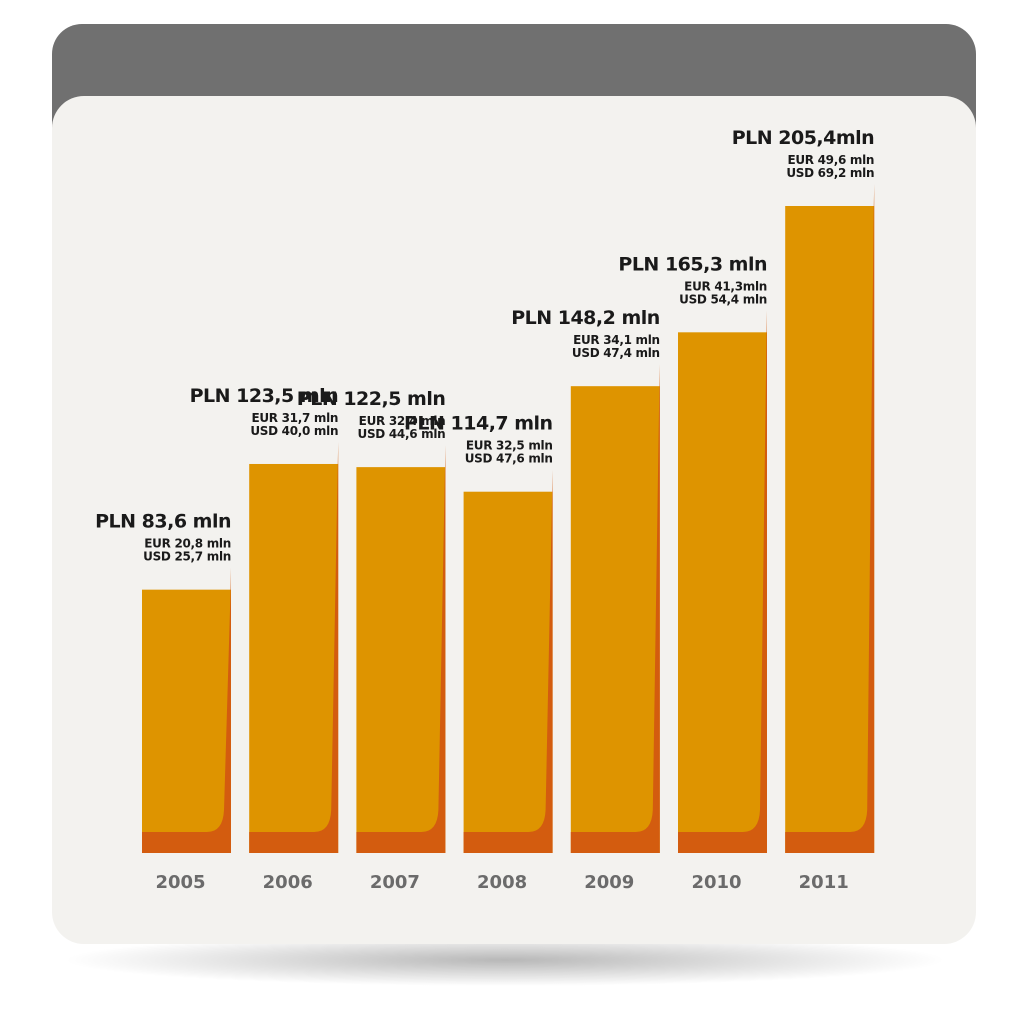  What do you see at coordinates (824, 882) in the screenshot?
I see `year-tick-label: 2011` at bounding box center [824, 882].